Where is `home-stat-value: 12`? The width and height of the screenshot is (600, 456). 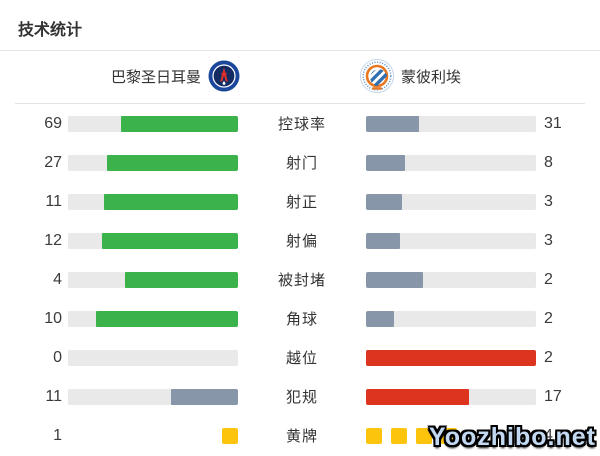
home-stat-value: 12 is located at coordinates (53, 240).